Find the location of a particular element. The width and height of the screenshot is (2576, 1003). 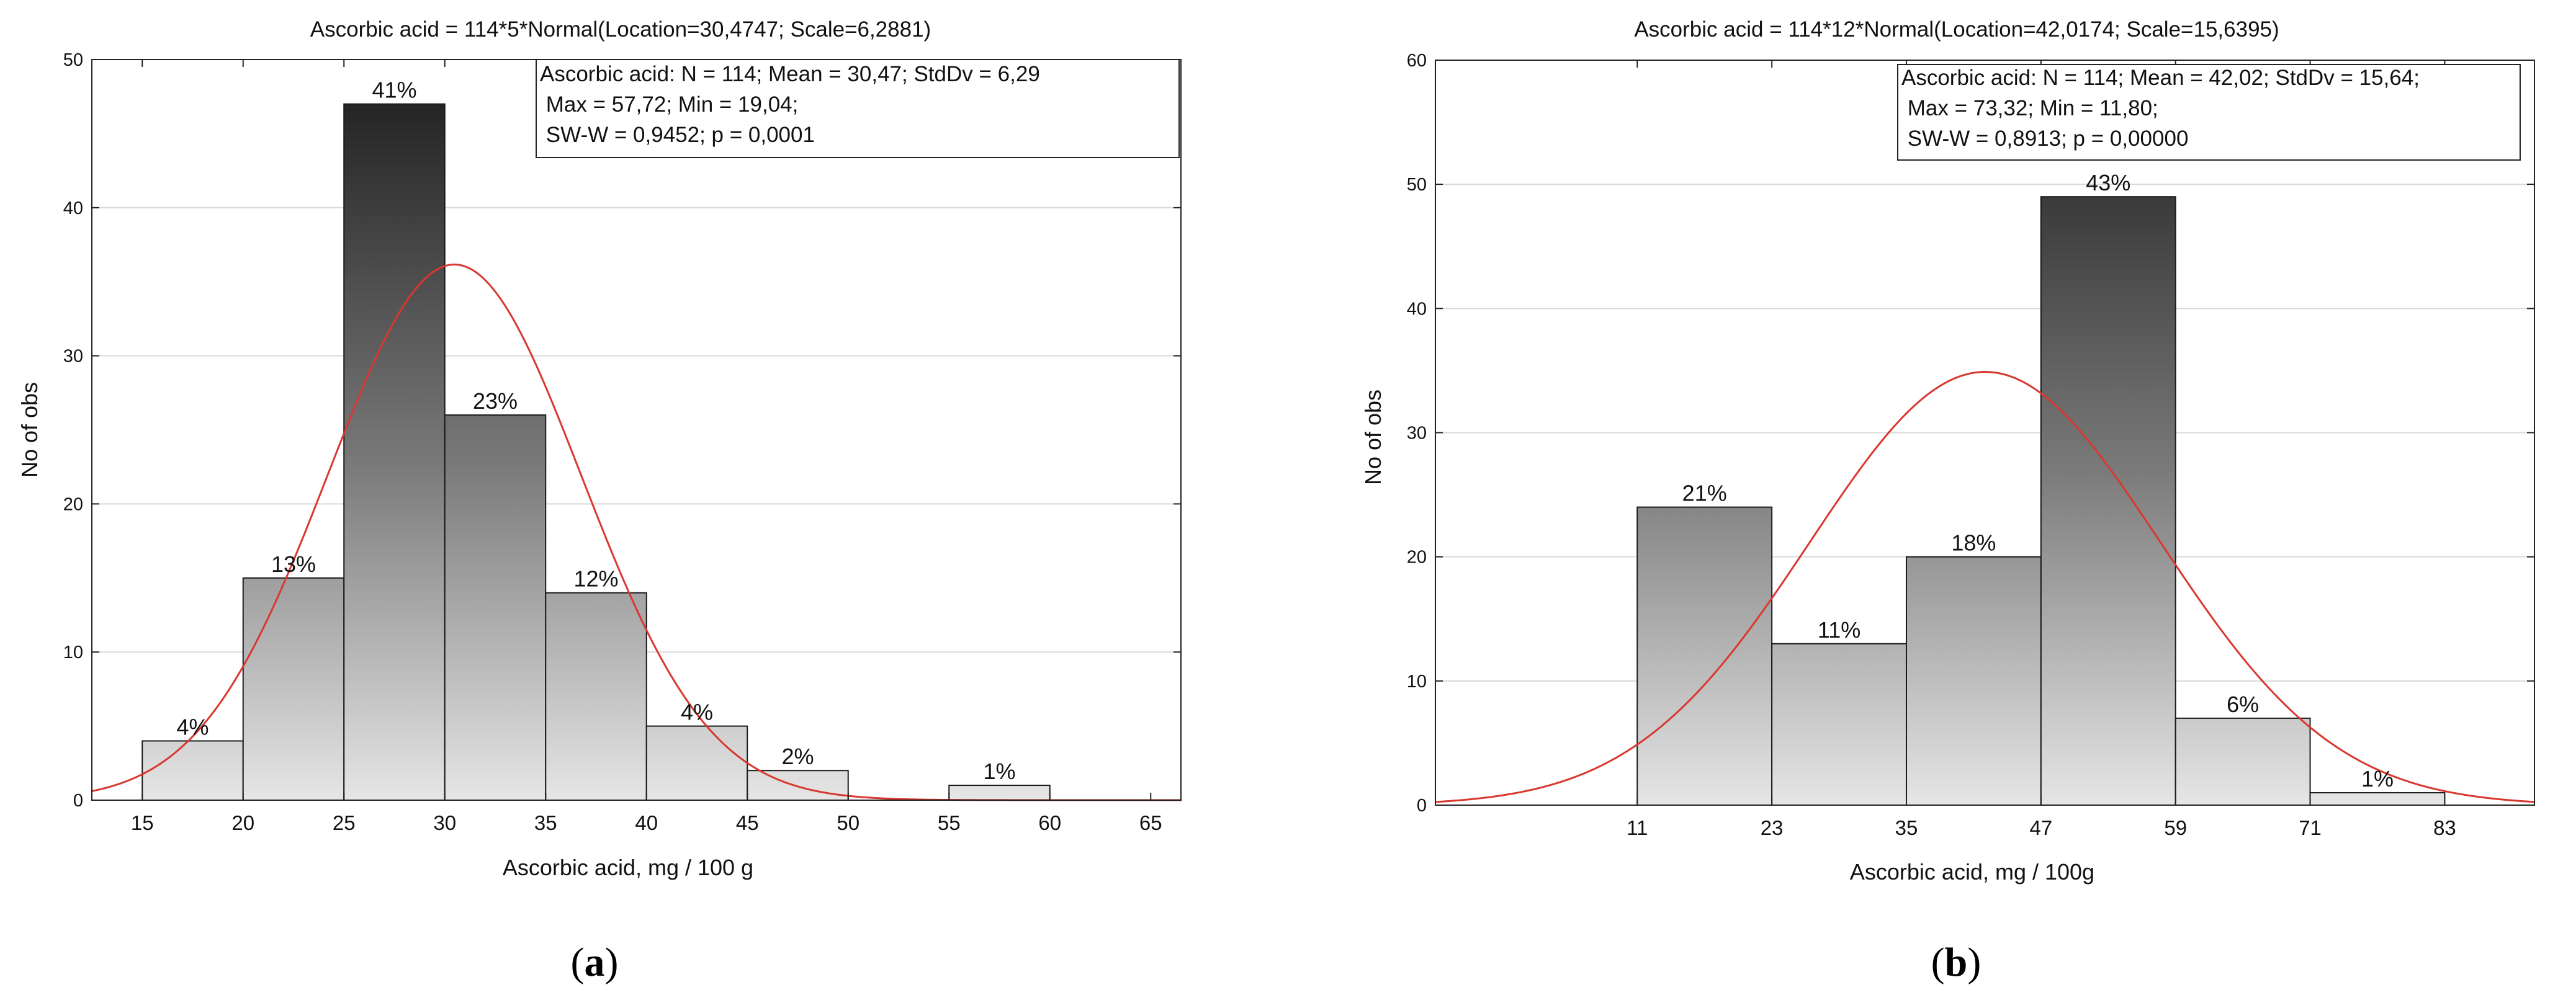

chart-b-stats-line-2: Max = 73,32; Min = 11,80; is located at coordinates (2029, 108).